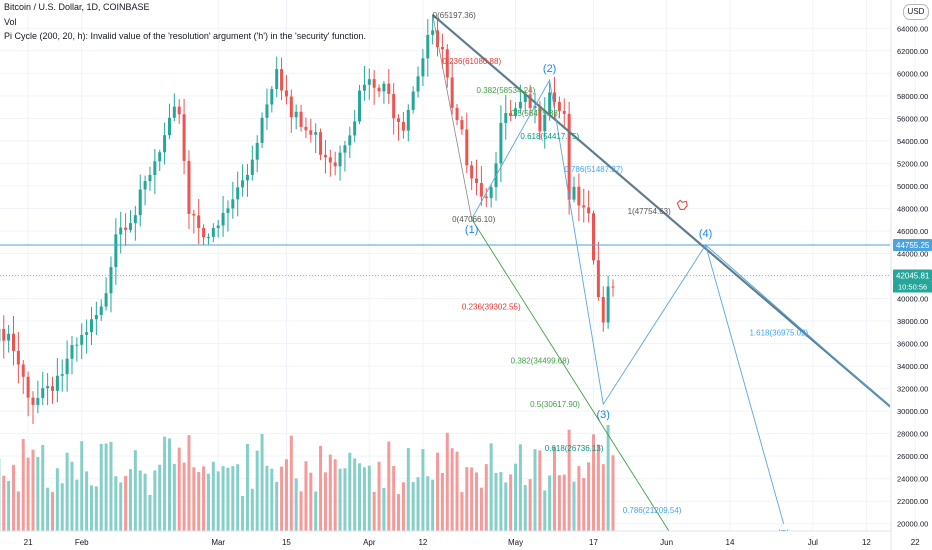 Image resolution: width=932 pixels, height=550 pixels. I want to click on level-price-badge: 44755.25, so click(913, 245).